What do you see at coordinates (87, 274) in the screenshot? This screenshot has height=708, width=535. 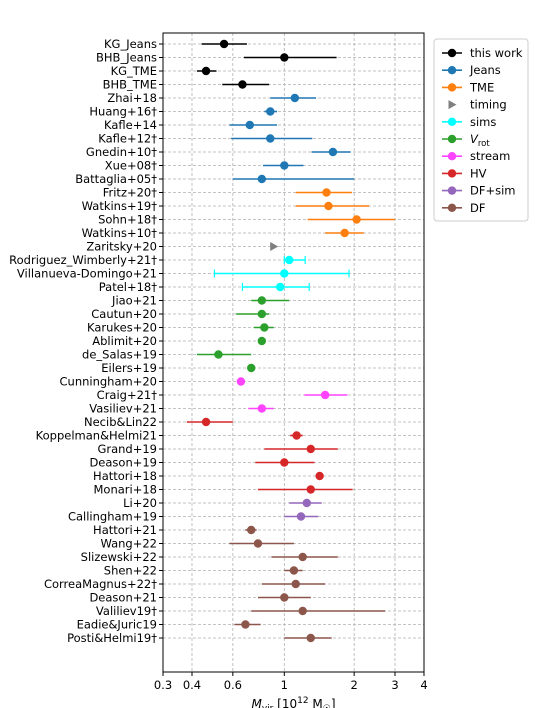 I see `y-tick-label: Villanueva-Domingo+21` at bounding box center [87, 274].